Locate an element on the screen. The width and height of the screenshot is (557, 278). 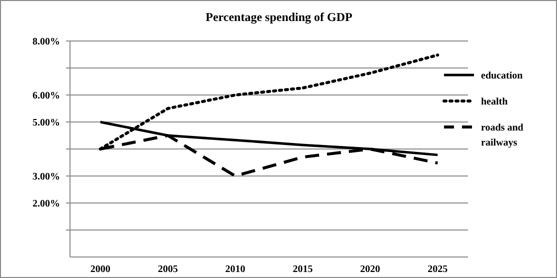
y-tick-label: 2.00% is located at coordinates (46, 204).